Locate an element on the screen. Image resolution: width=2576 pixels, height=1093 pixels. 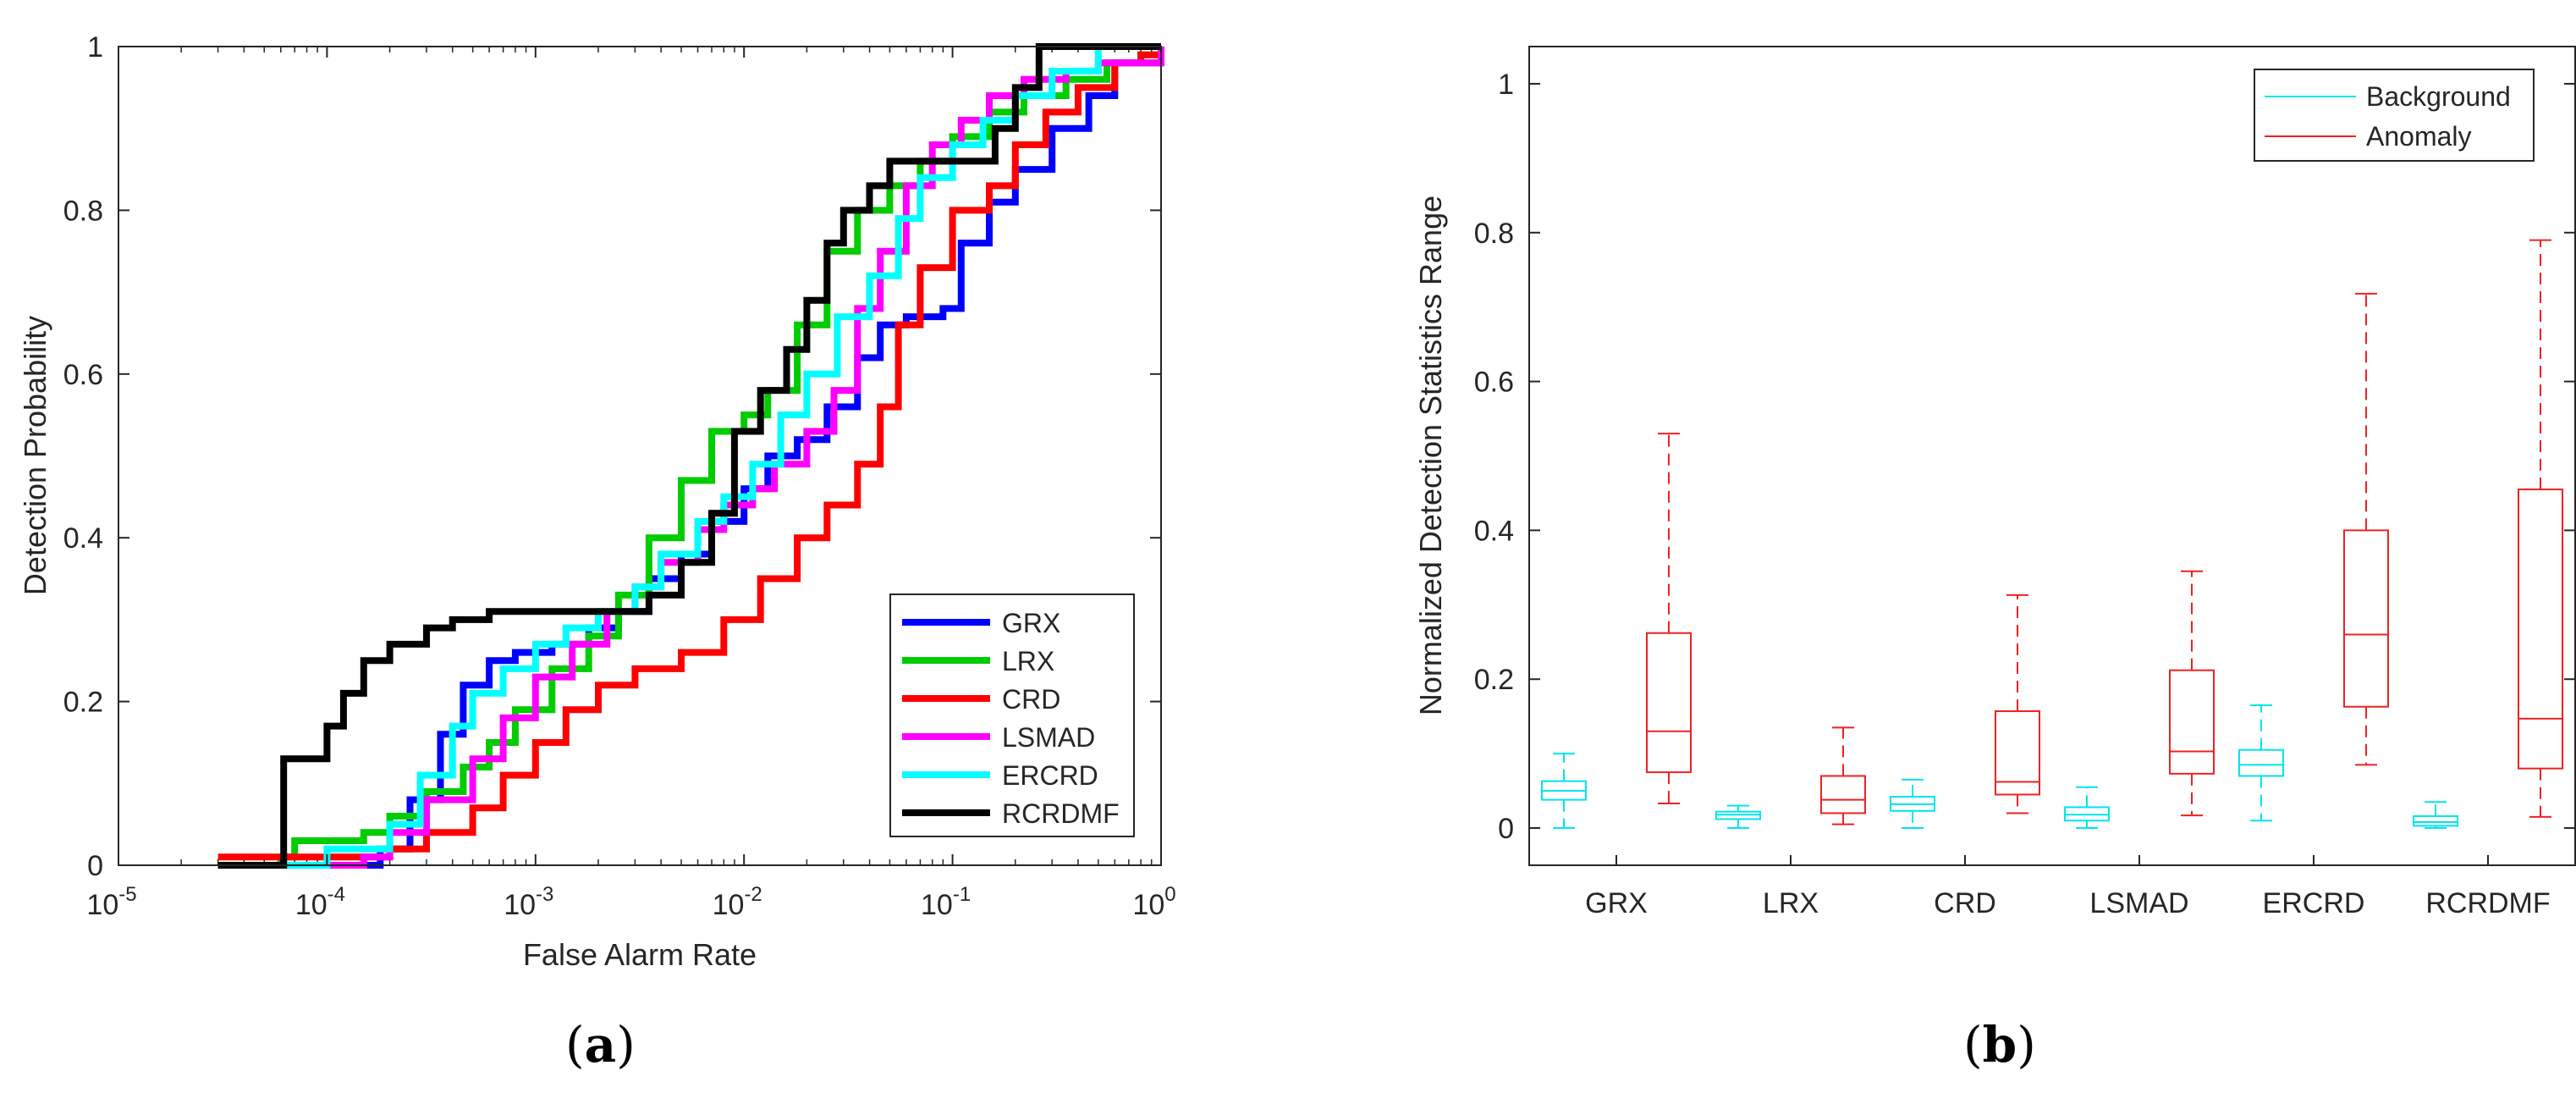
roc-legend-label-rcrdmf: RCRDMF is located at coordinates (1061, 813).